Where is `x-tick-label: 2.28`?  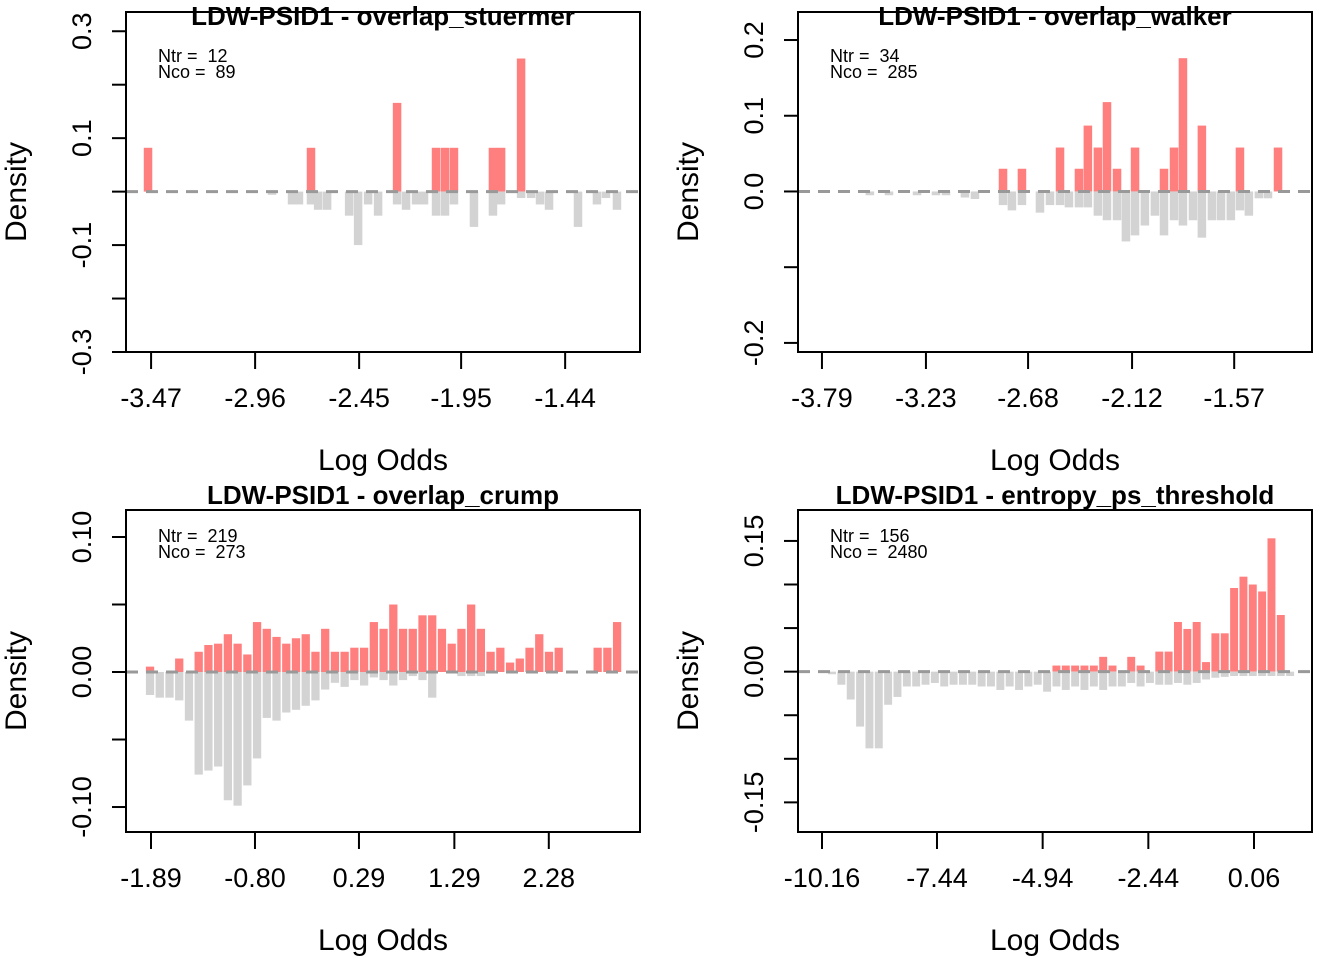 x-tick-label: 2.28 is located at coordinates (549, 878).